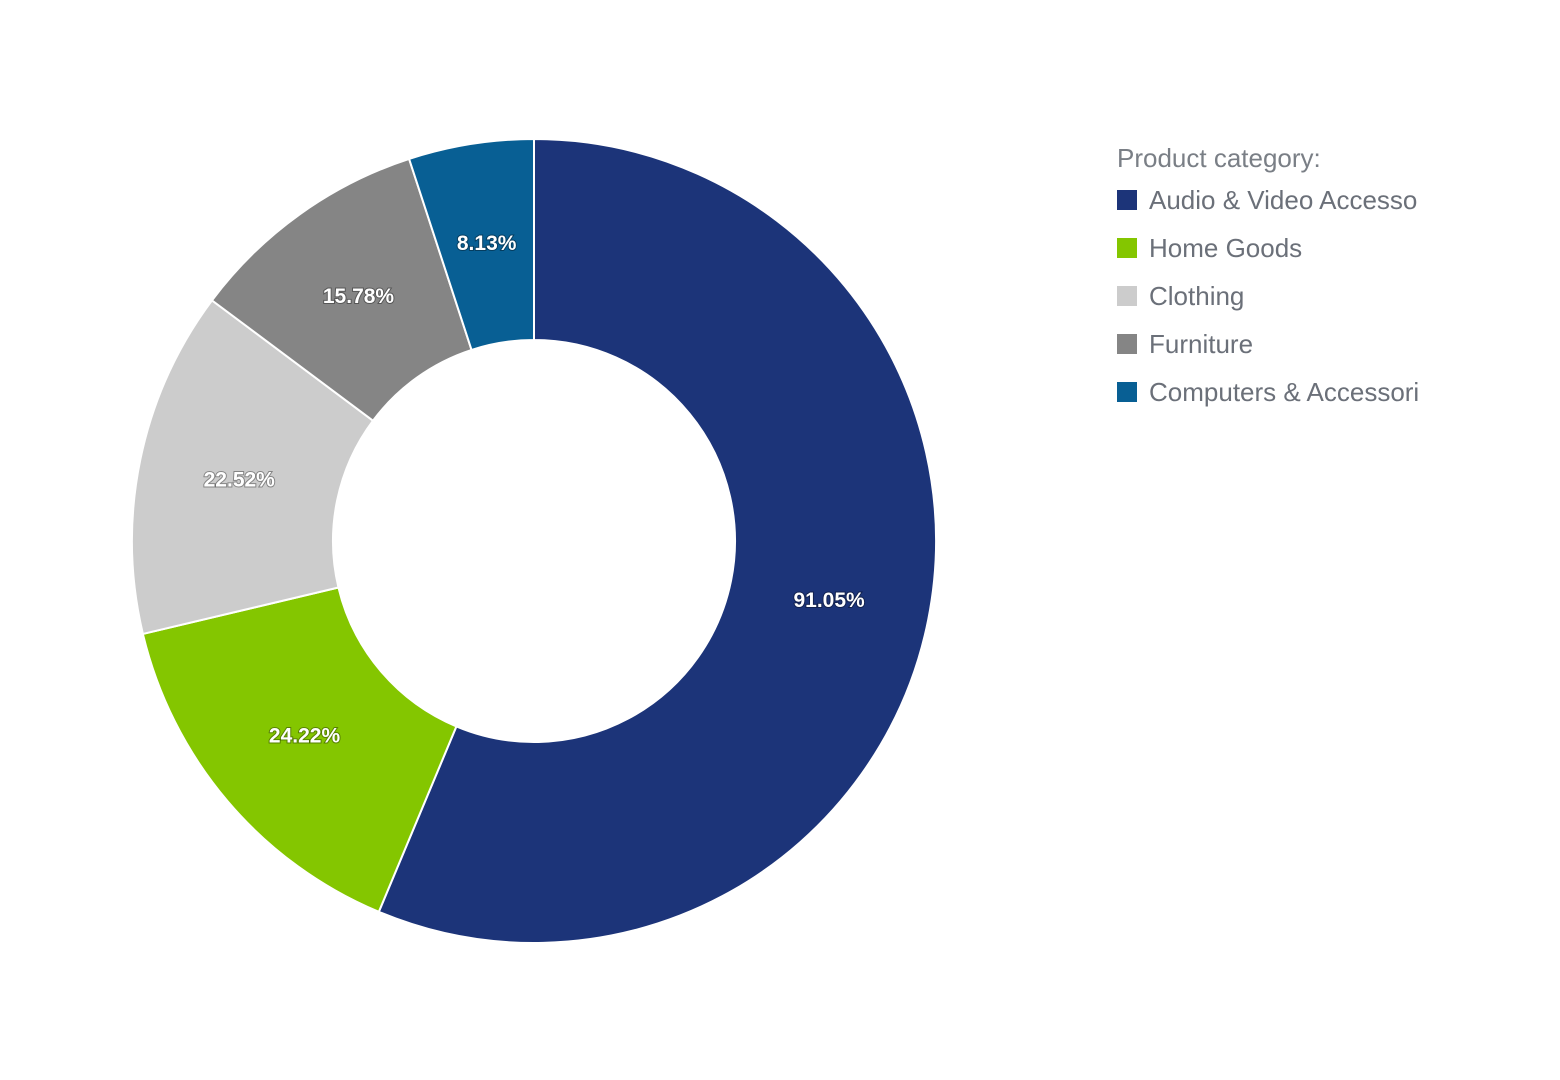 The image size is (1560, 1080). I want to click on slice-computers, so click(471, 244).